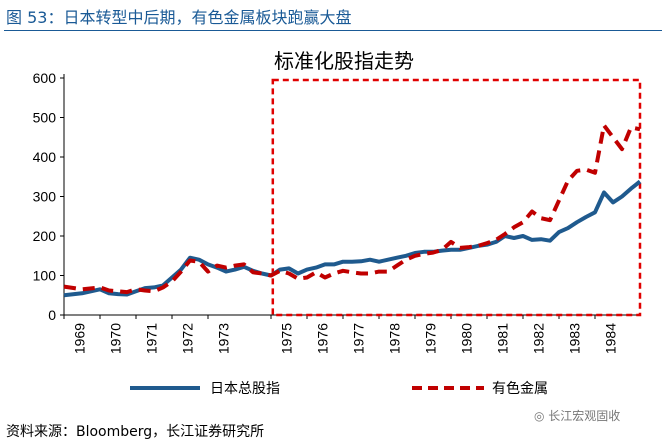 This screenshot has height=446, width=666. I want to click on y-tick-label: 100, so click(45, 276).